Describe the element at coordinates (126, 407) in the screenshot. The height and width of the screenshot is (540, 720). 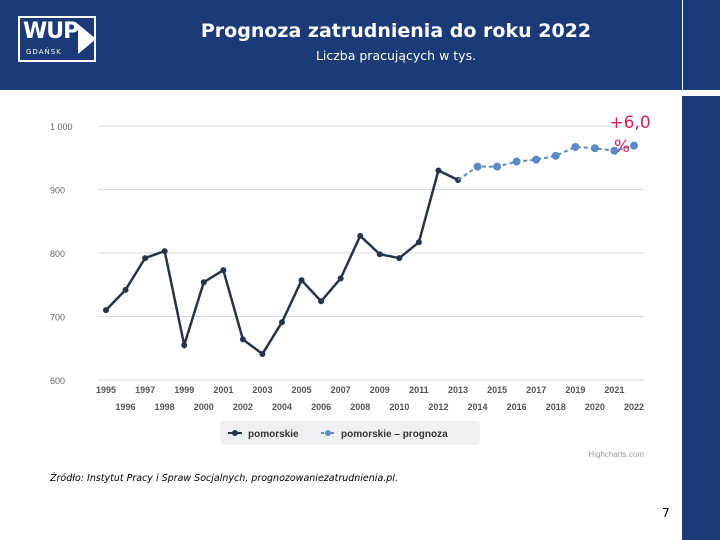
I see `x-tick-label: 1996` at that location.